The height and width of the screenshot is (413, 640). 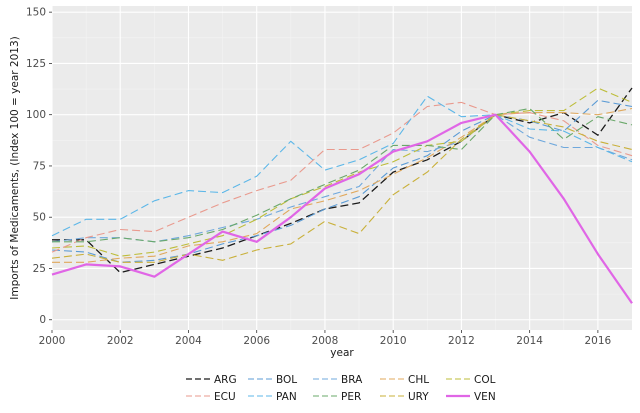 I want to click on y-tick-label: 25, so click(x=39, y=269).